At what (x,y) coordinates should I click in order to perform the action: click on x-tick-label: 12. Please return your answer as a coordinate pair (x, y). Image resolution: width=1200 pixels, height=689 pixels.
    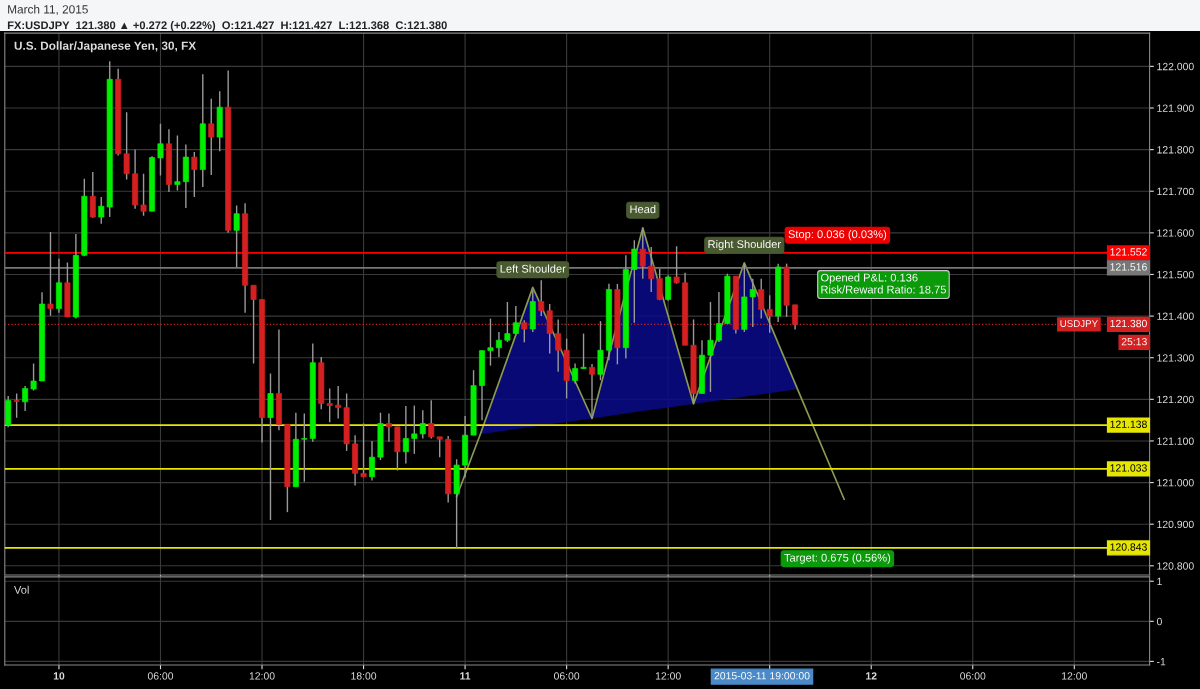
    Looking at the image, I should click on (871, 676).